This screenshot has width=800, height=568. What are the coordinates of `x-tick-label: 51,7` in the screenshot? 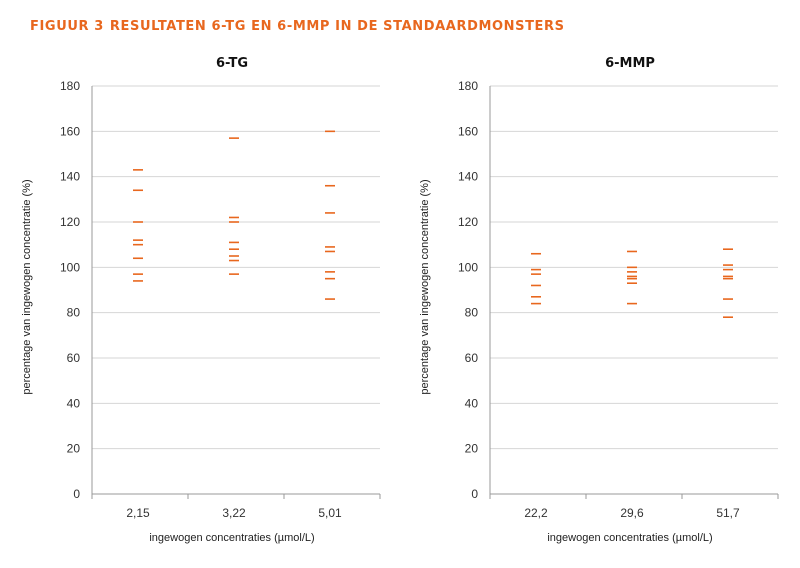 It's located at (728, 513).